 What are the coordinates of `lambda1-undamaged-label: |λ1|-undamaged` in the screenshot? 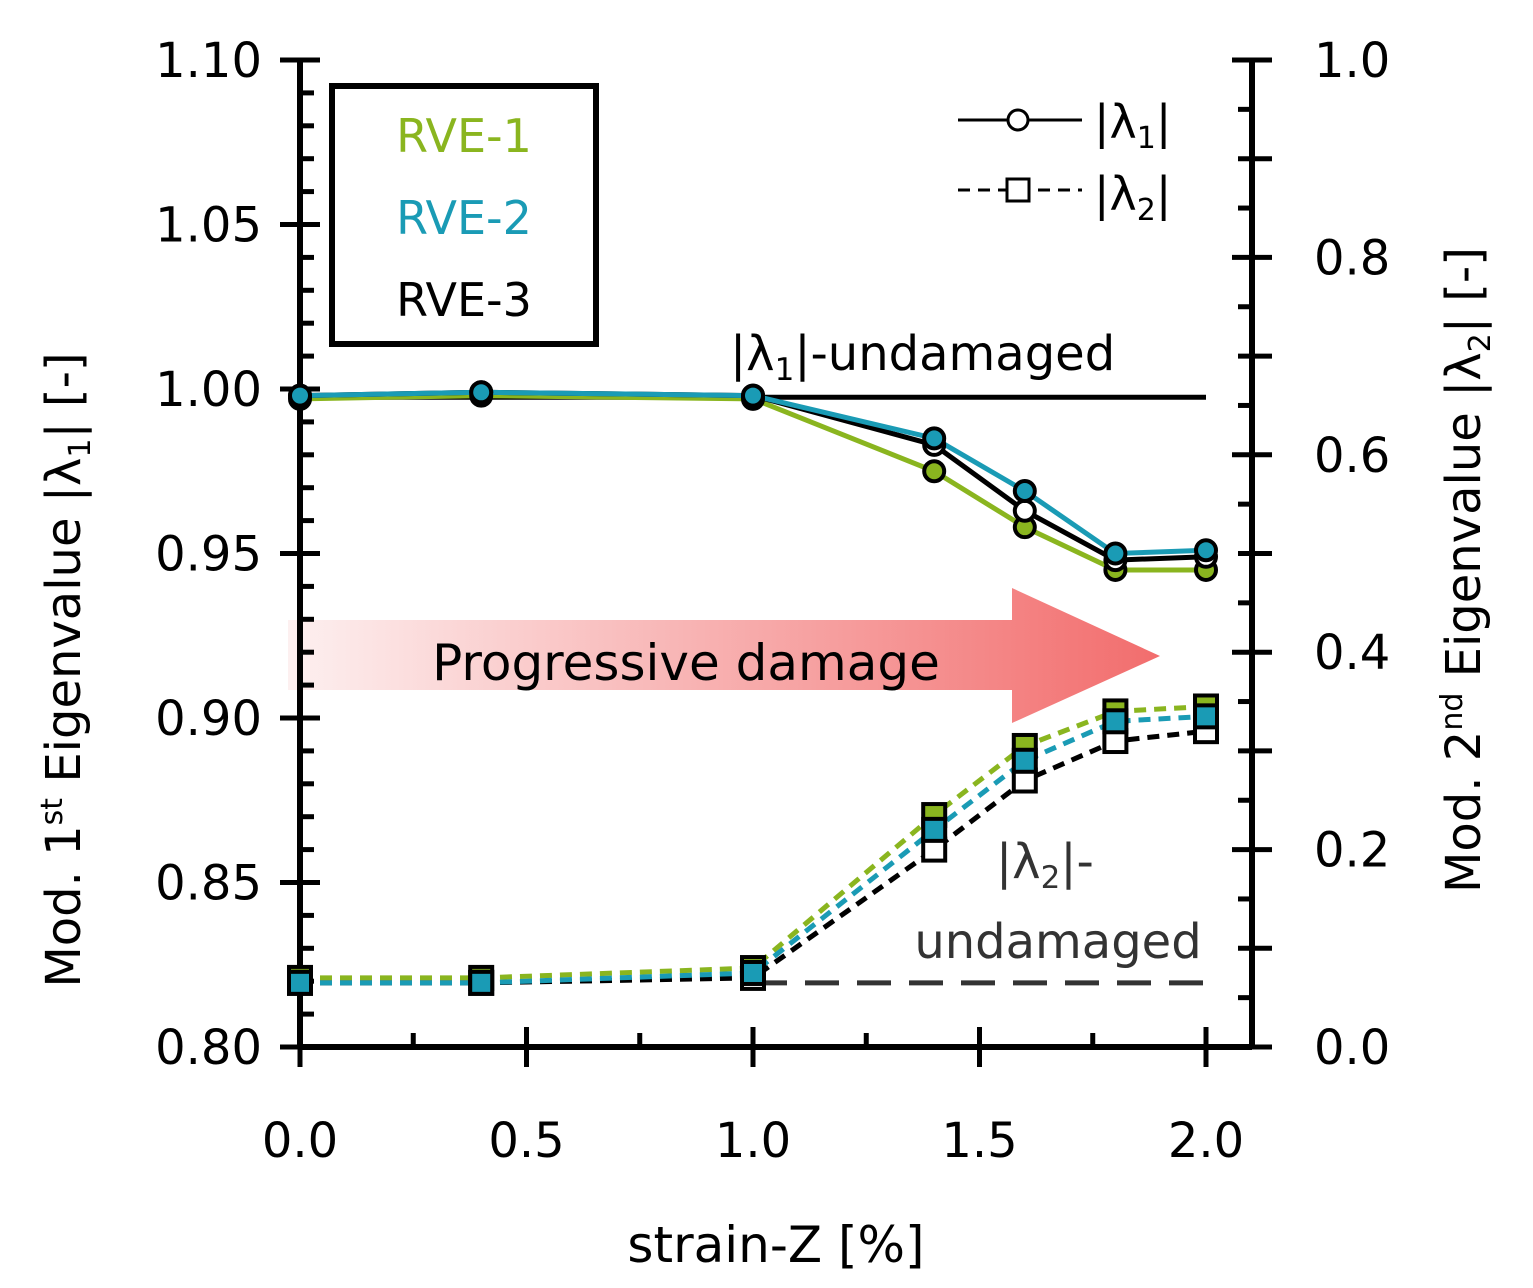 It's located at (922, 357).